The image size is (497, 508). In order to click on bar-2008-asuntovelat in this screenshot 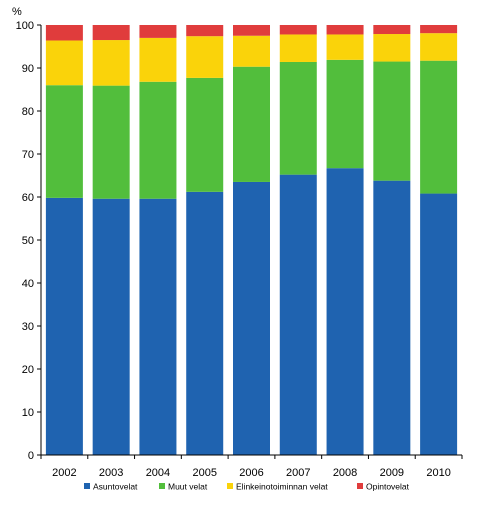, I will do `click(345, 311)`.